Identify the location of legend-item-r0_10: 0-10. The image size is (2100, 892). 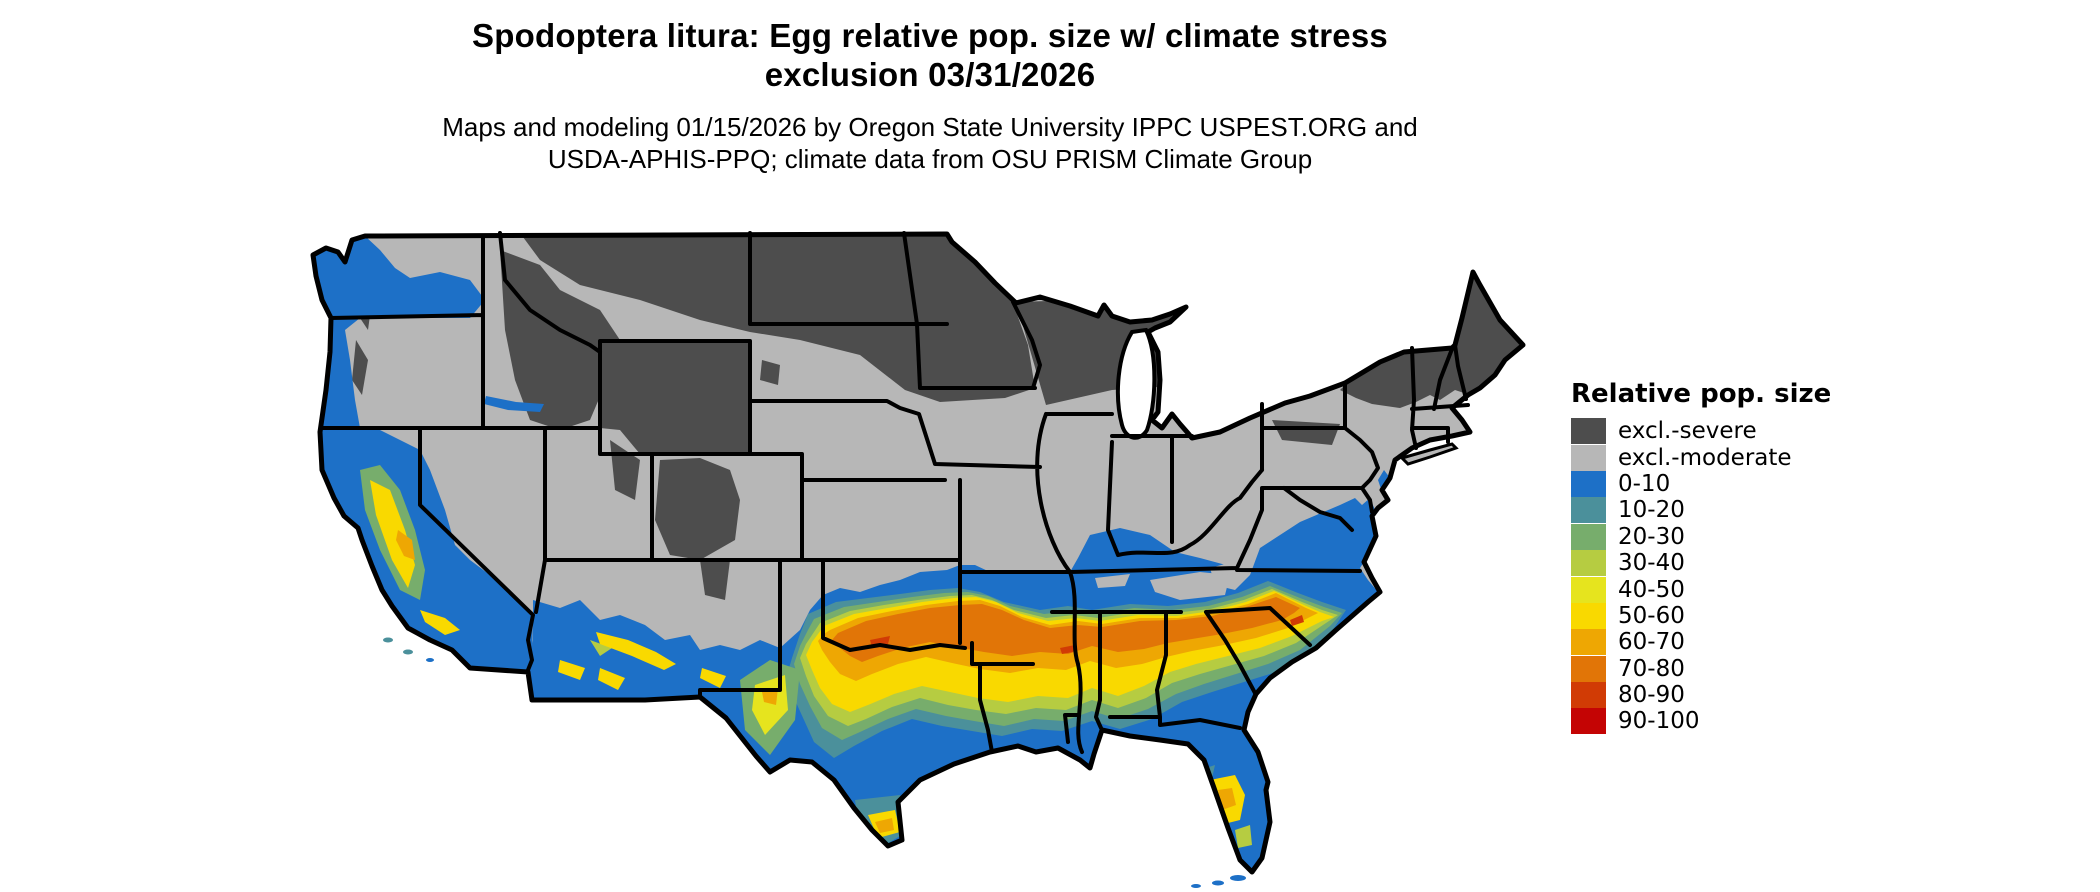
(1761, 483).